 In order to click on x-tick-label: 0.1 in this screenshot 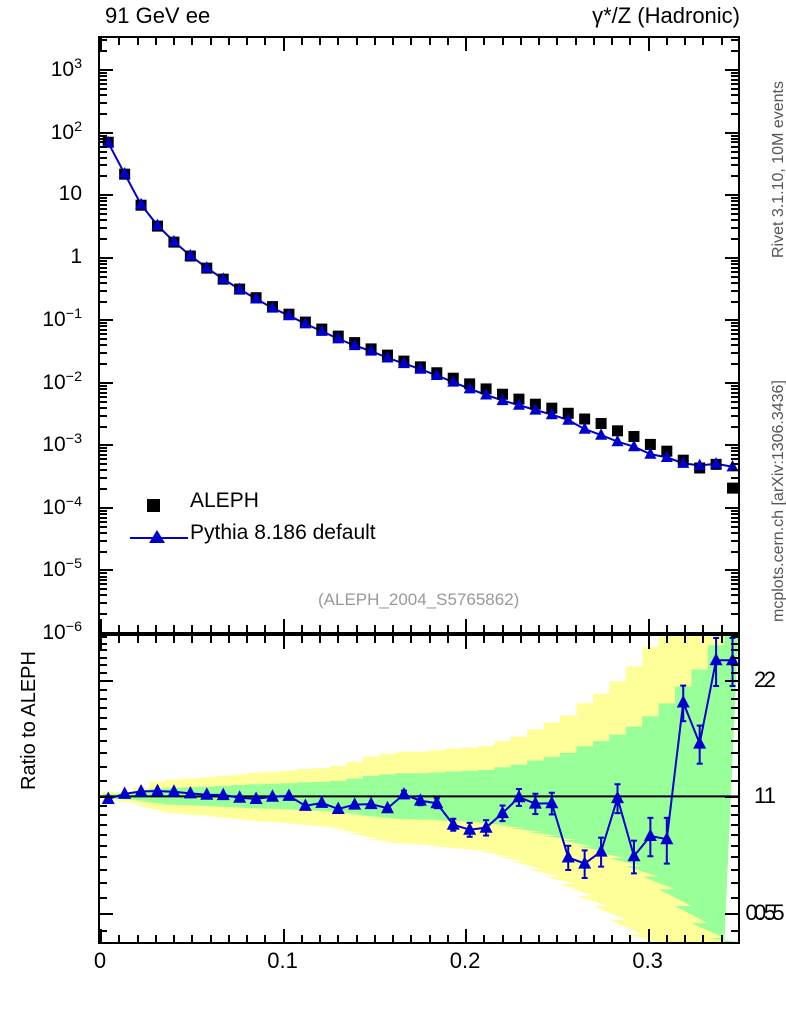, I will do `click(282, 960)`.